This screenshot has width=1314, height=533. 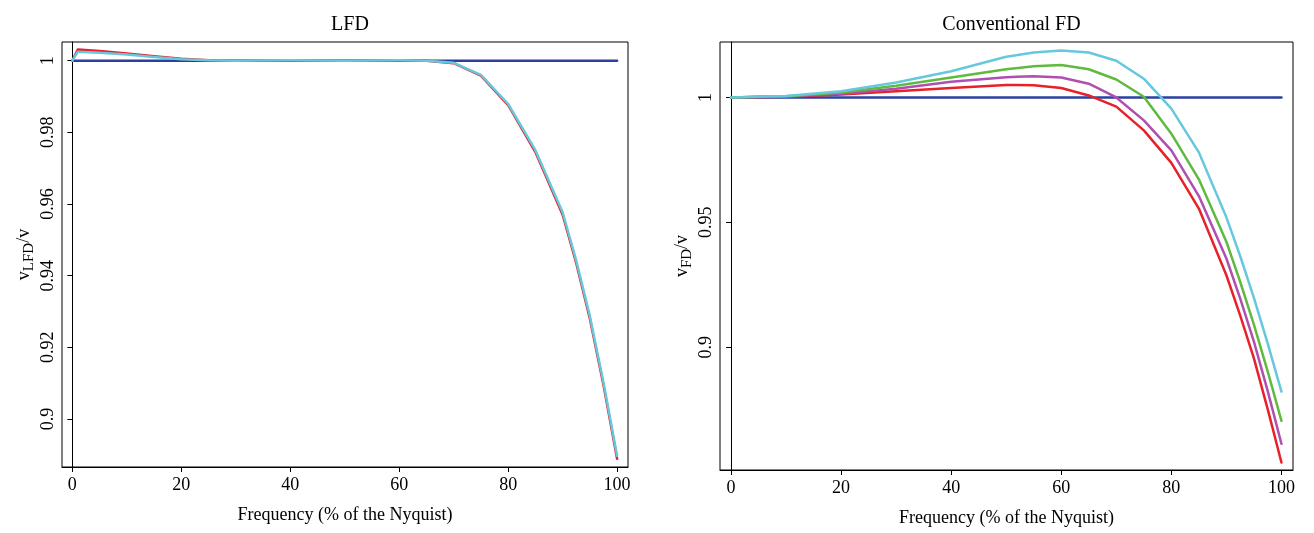 I want to click on y-tick-label: 0.92, so click(x=47, y=347).